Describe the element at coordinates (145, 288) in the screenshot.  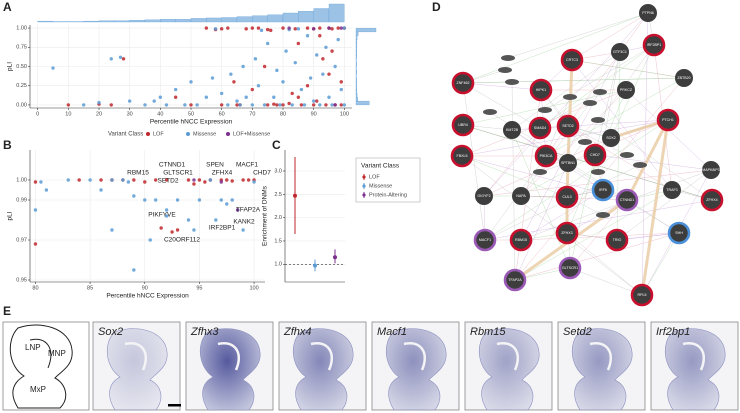
I see `x-tick-label: 90` at that location.